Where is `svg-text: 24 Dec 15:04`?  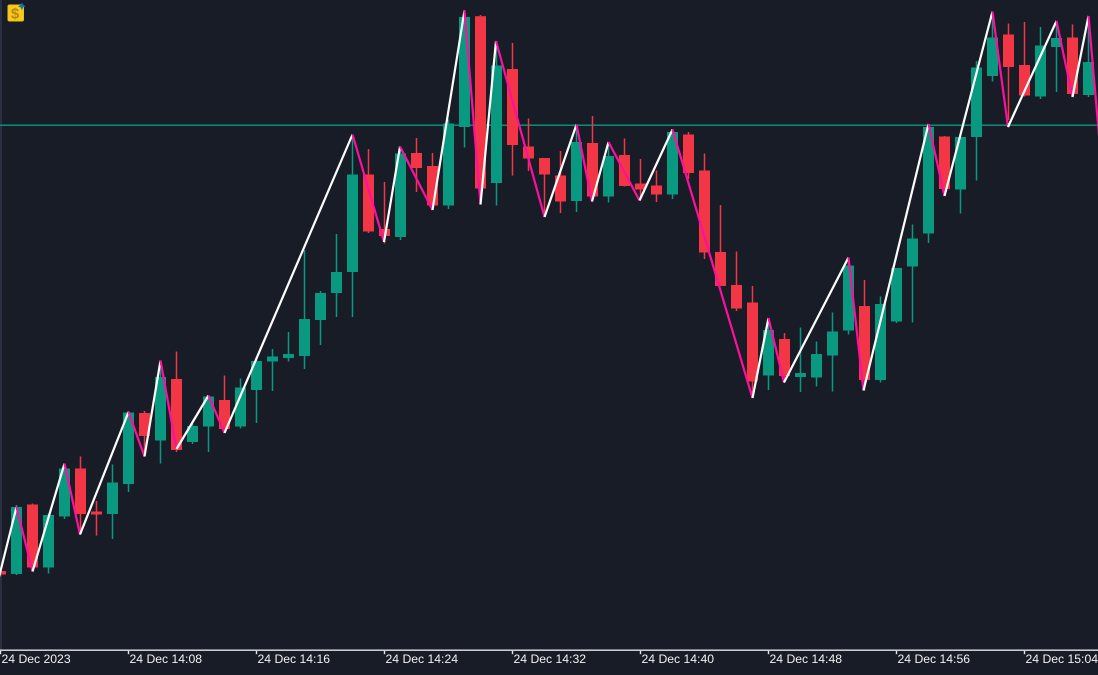 svg-text: 24 Dec 15:04 is located at coordinates (1062, 659).